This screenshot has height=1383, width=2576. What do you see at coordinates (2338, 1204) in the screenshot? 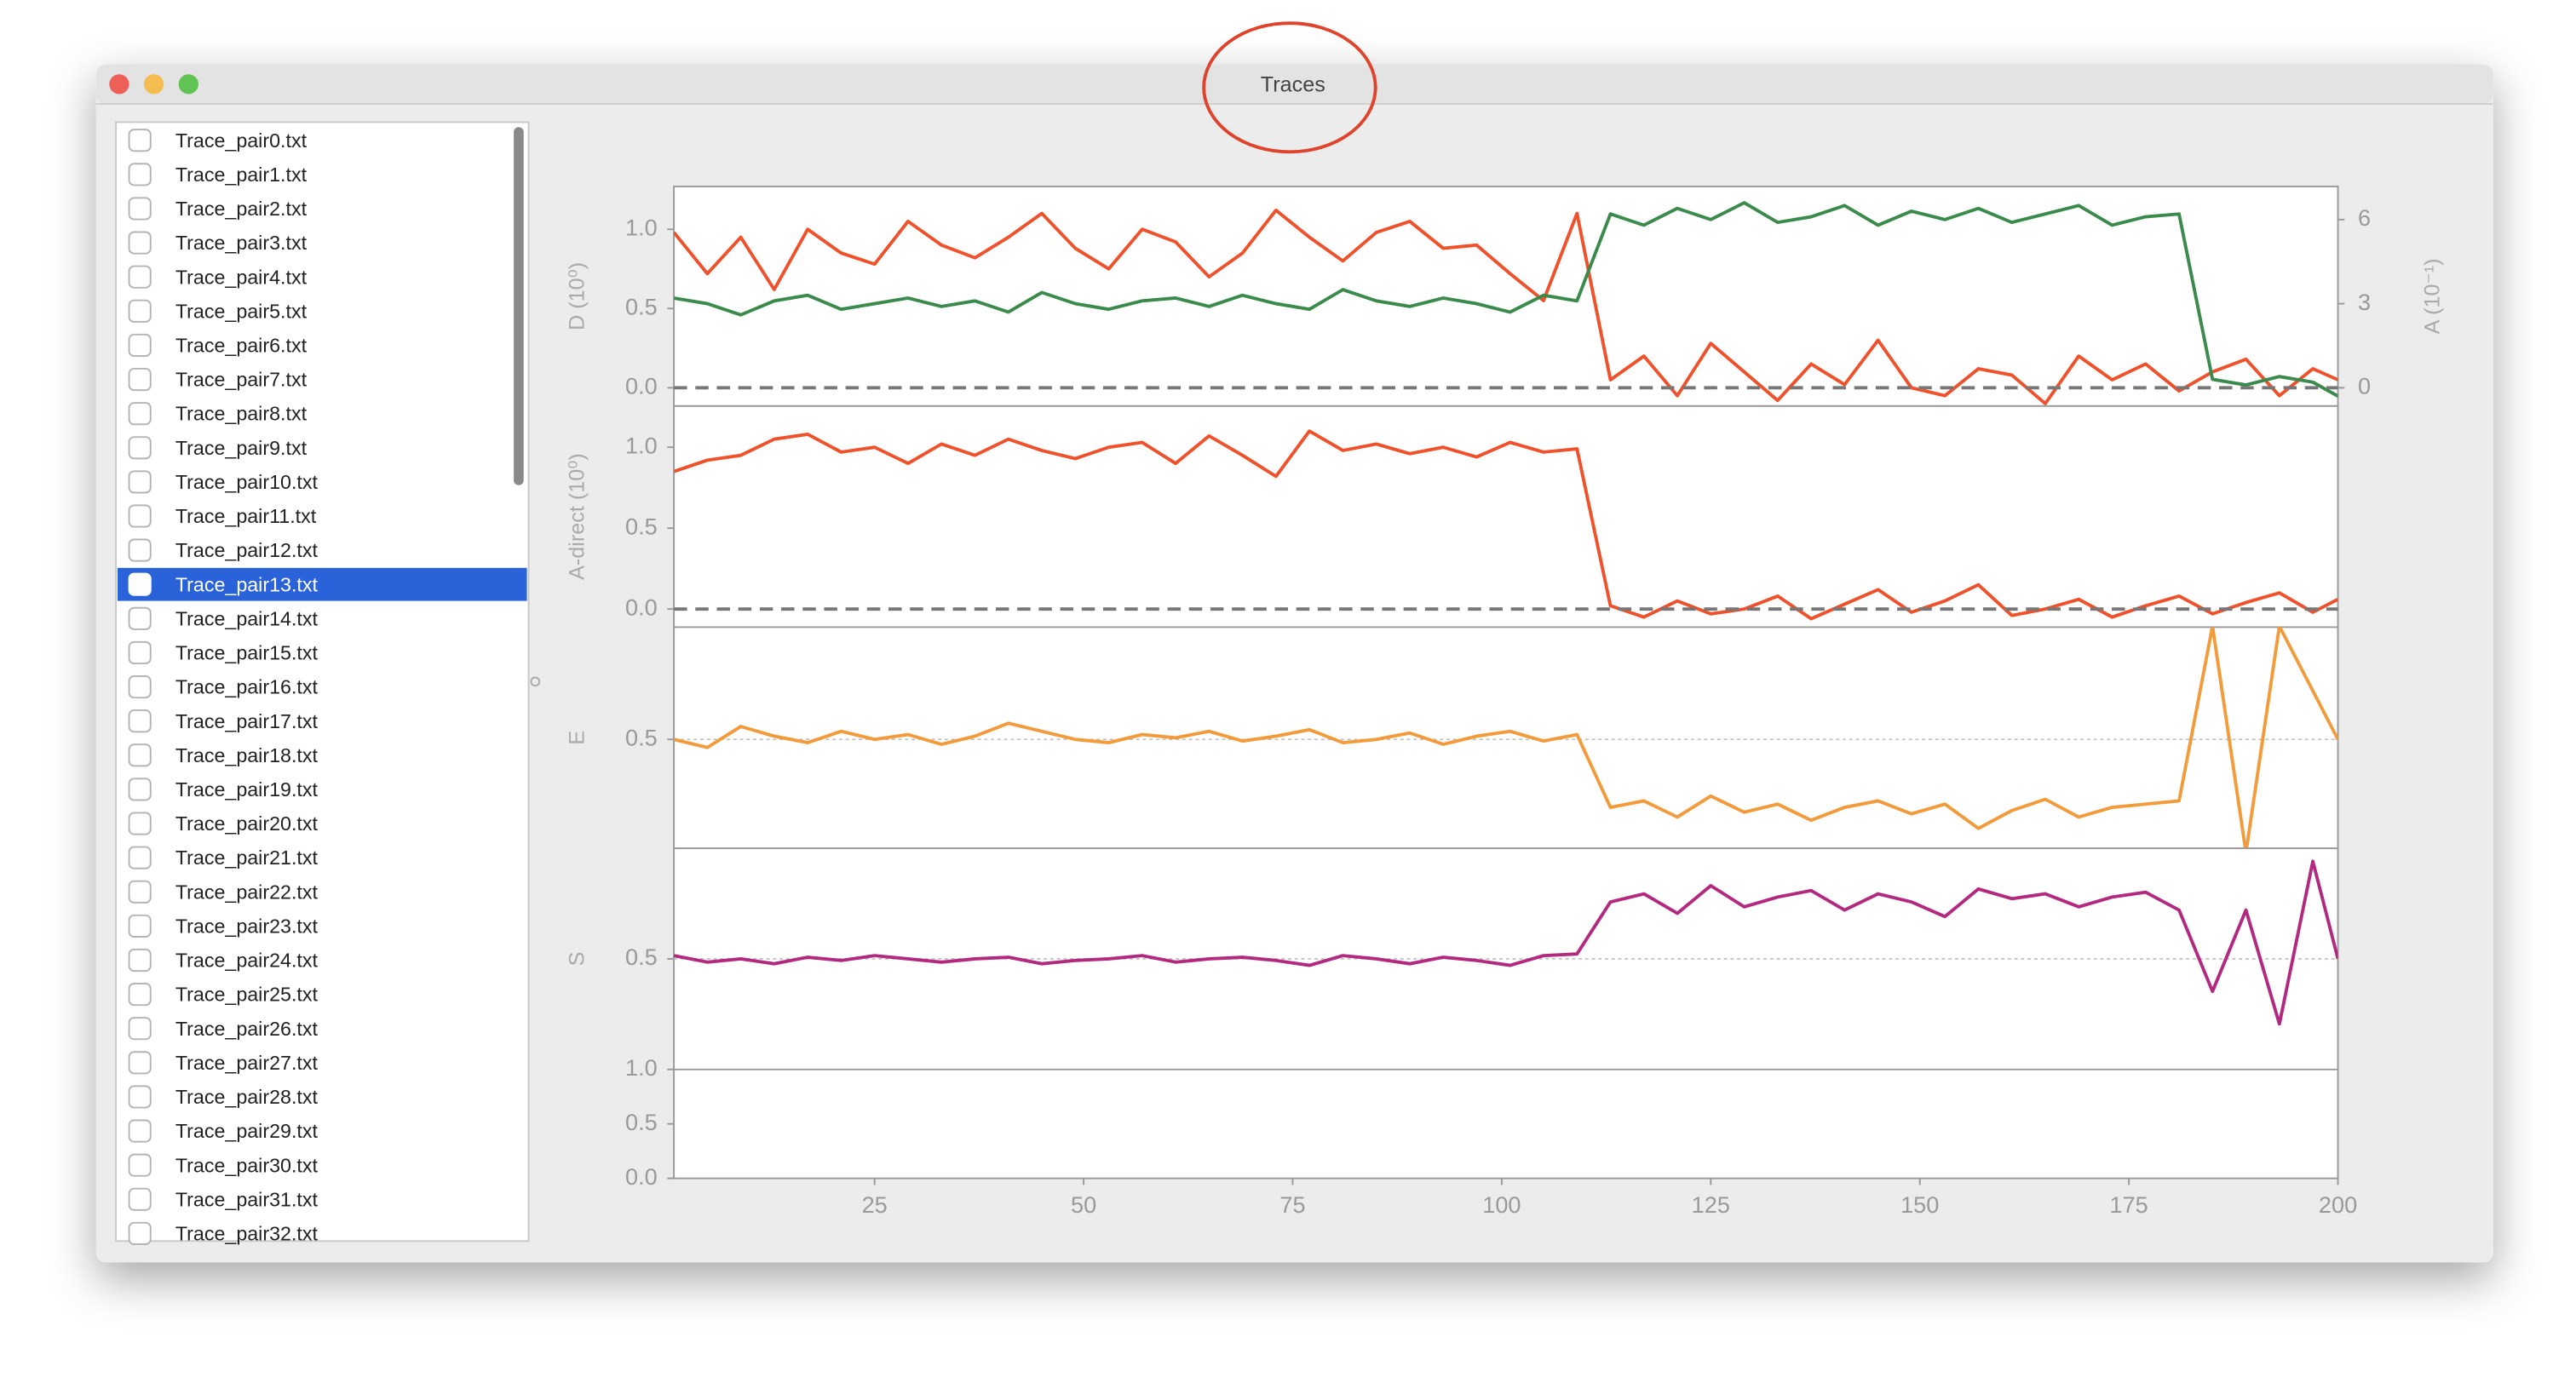
I see `x-tick-label: 200` at bounding box center [2338, 1204].